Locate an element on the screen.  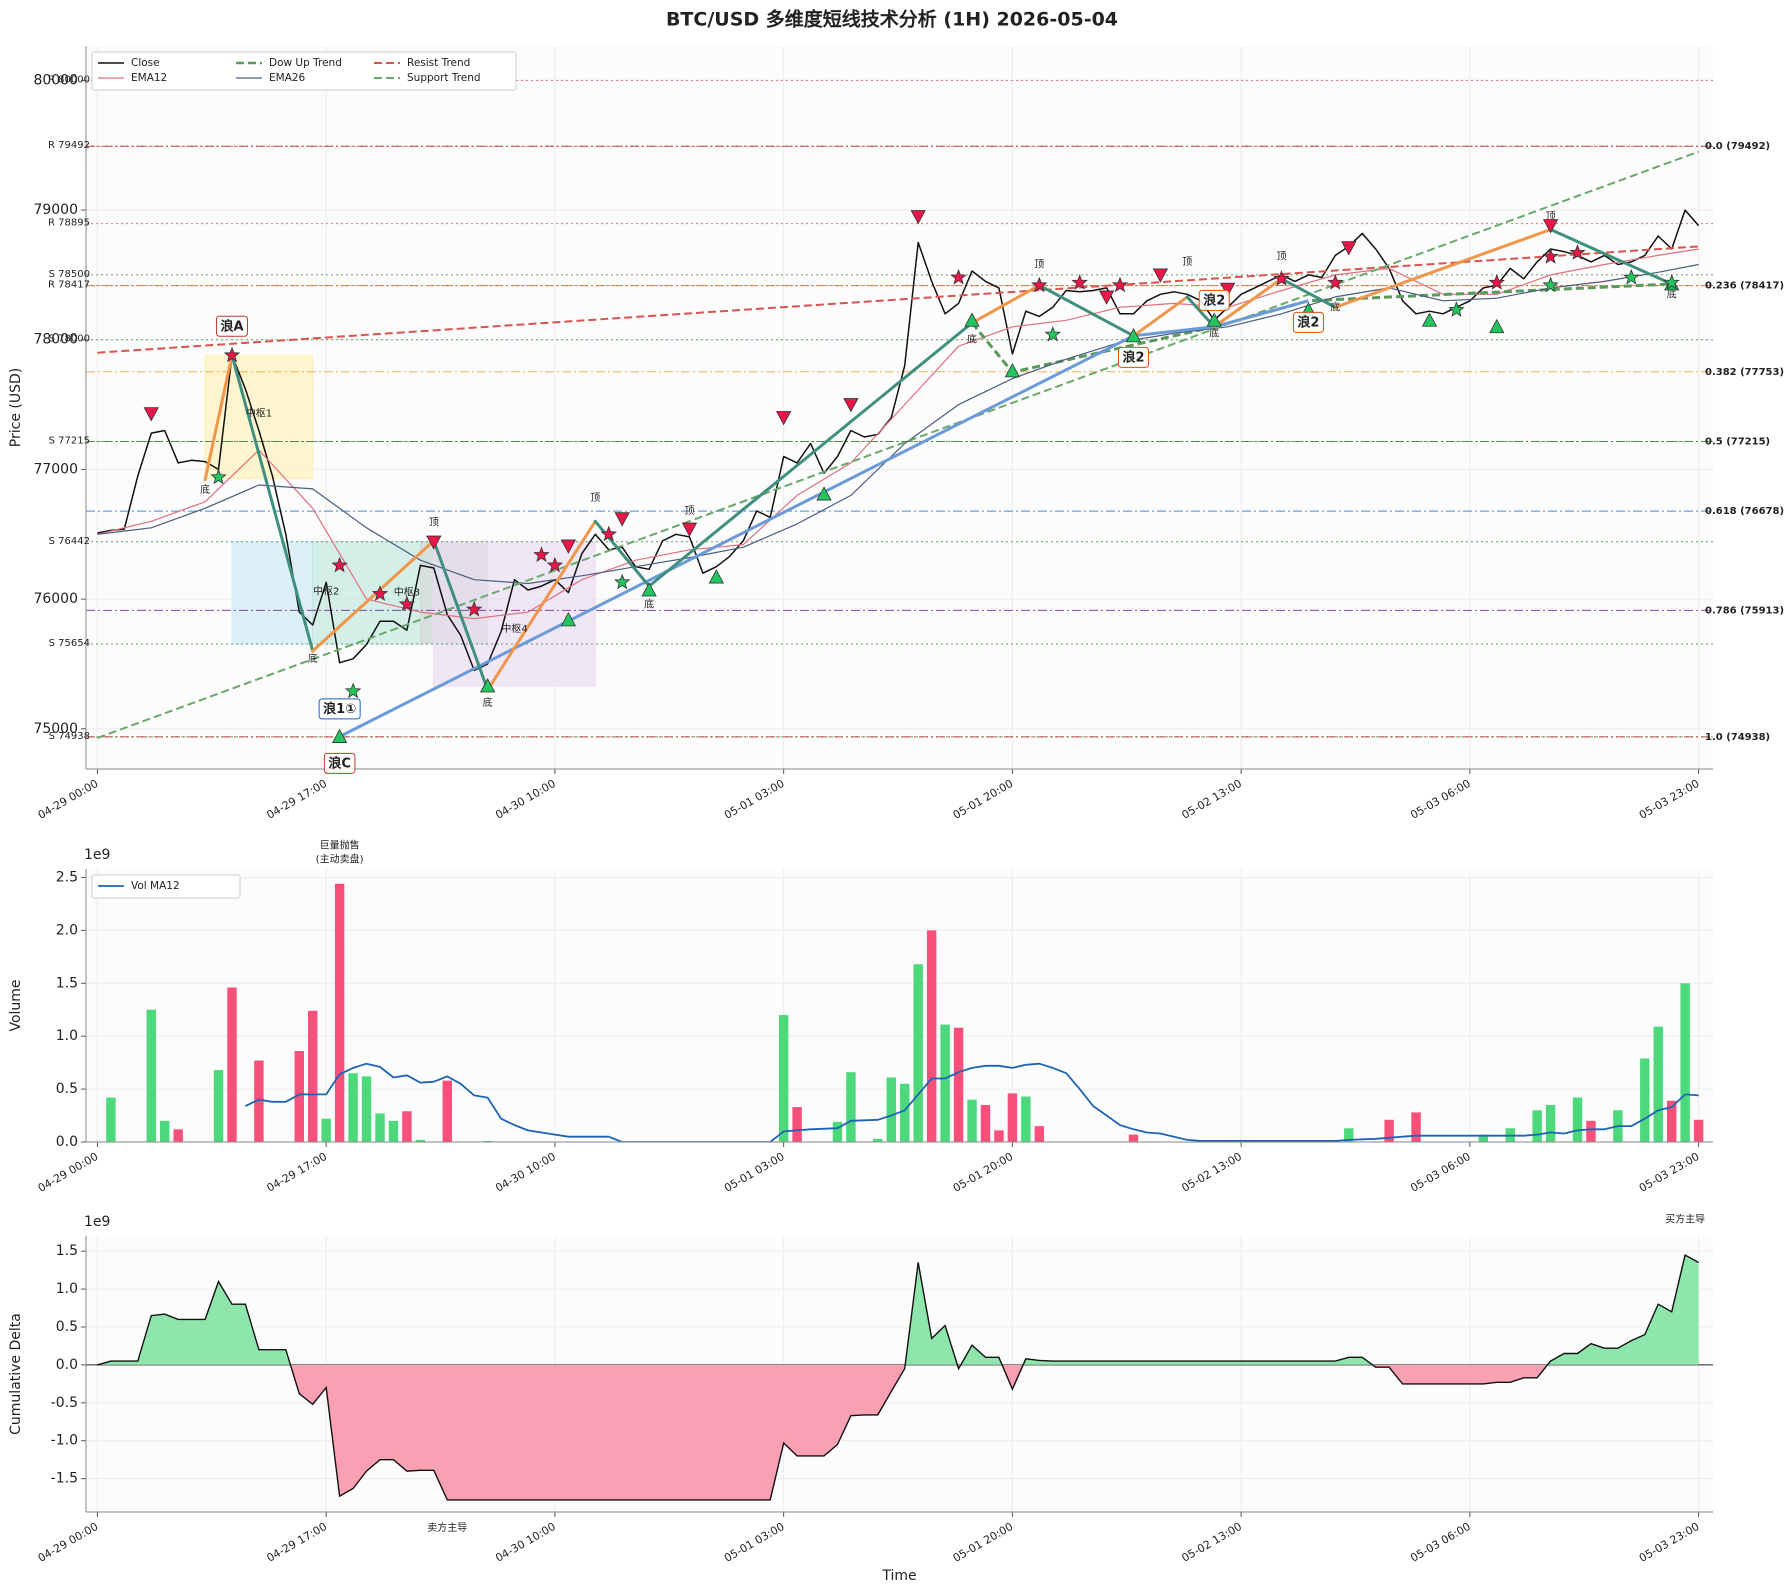
annotation: 中枢2 is located at coordinates (326, 590).